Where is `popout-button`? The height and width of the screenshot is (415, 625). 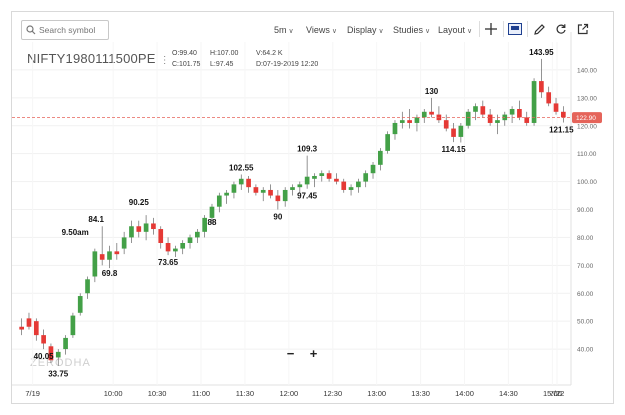 popout-button is located at coordinates (583, 29).